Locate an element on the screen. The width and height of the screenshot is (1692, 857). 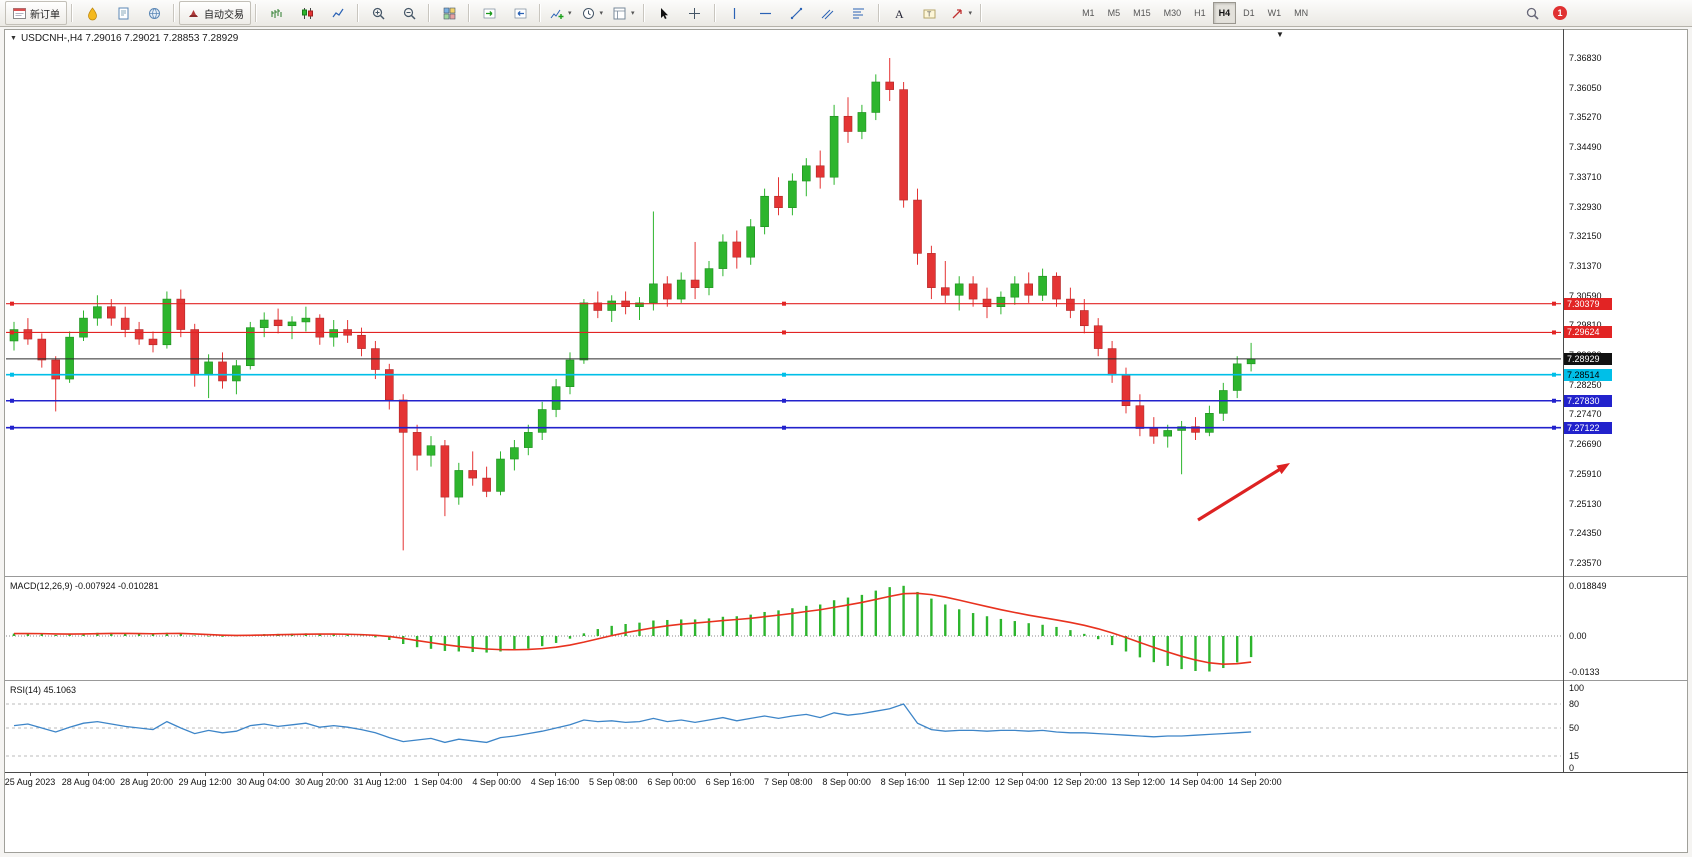
indicators-button: ▾ is located at coordinates (560, 13).